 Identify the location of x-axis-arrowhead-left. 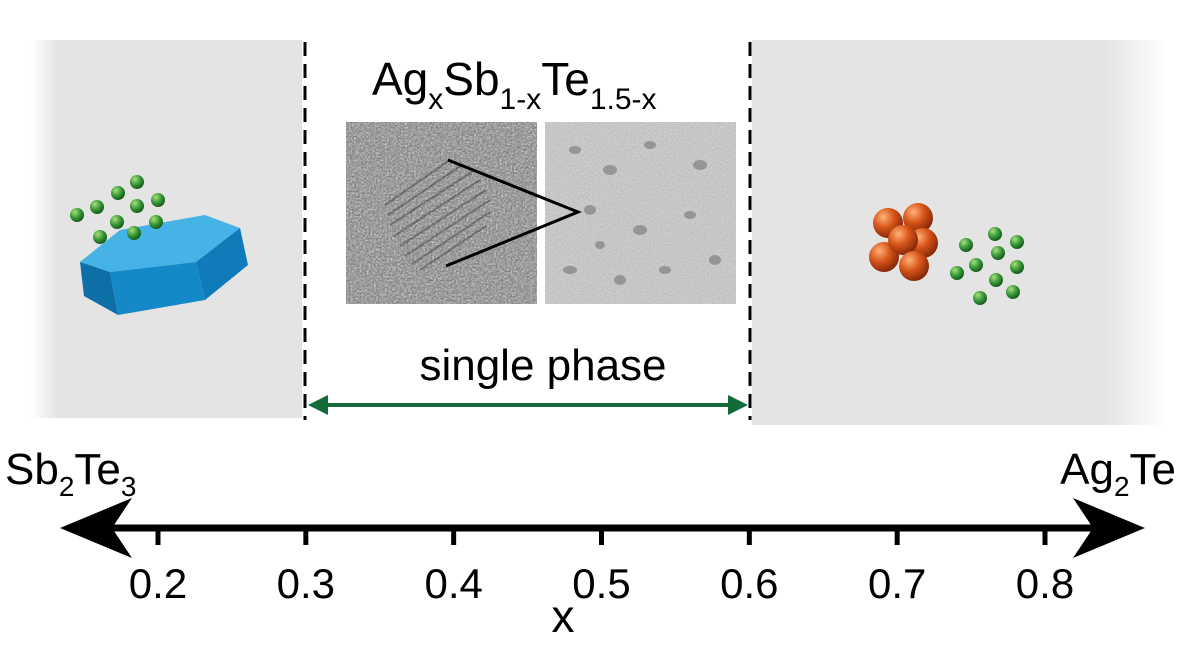
(96, 528).